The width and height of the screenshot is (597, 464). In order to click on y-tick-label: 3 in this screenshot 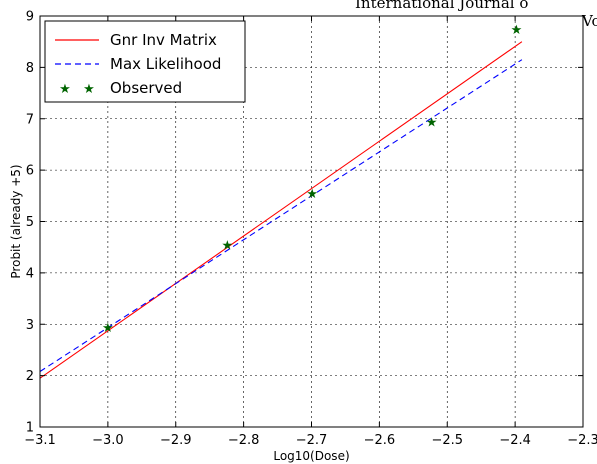, I will do `click(30, 325)`.